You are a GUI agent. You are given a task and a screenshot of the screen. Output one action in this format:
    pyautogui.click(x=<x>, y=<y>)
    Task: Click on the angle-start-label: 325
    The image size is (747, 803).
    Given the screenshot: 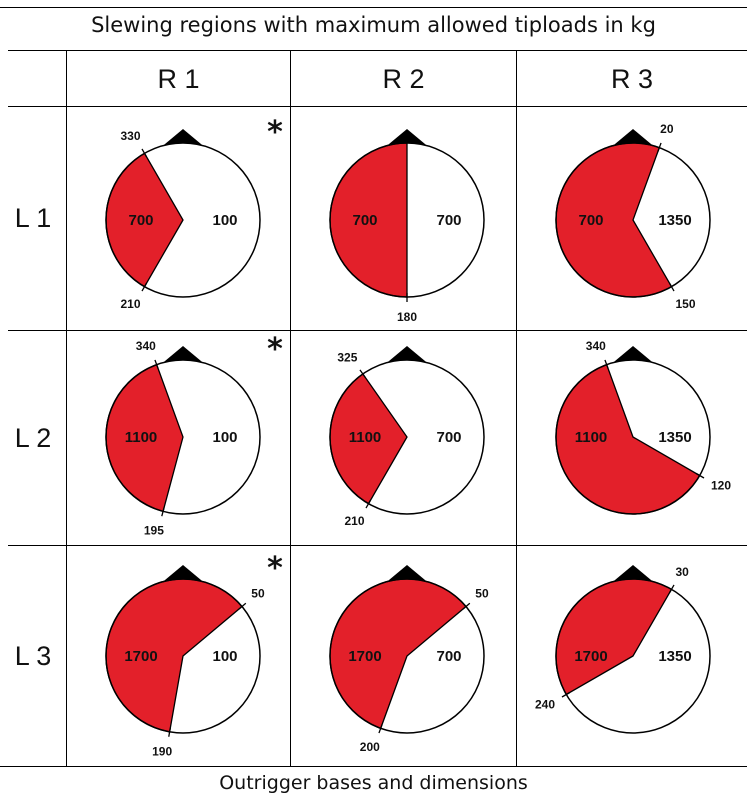 What is the action you would take?
    pyautogui.click(x=347, y=358)
    